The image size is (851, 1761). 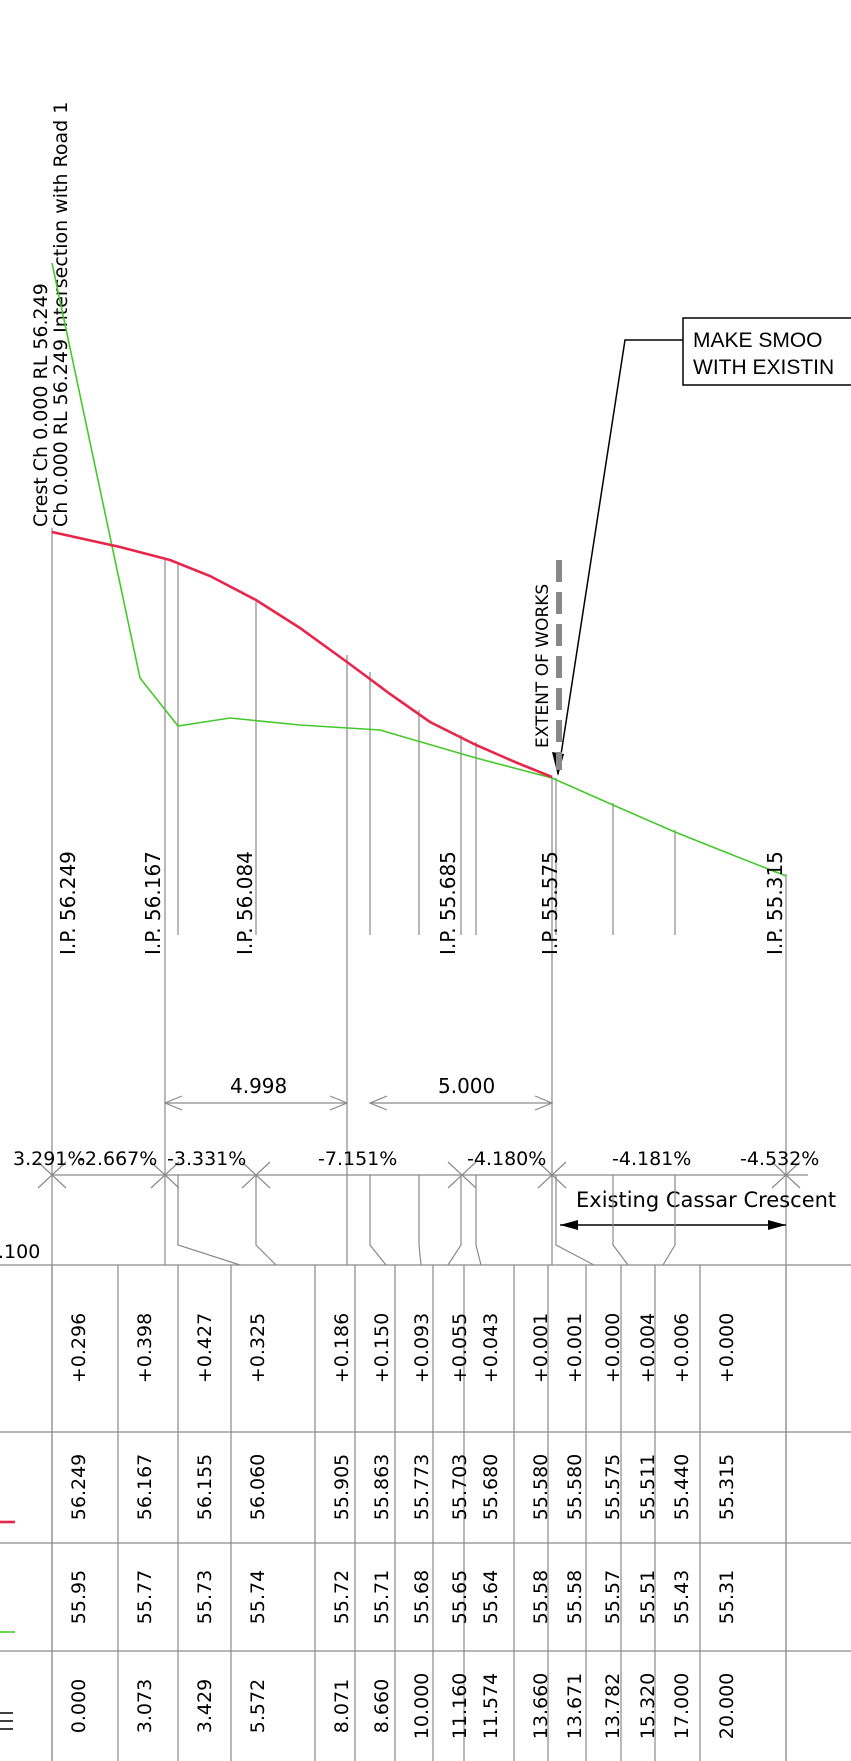 What do you see at coordinates (543, 666) in the screenshot?
I see `extent-label: EXTENT OF WORKS` at bounding box center [543, 666].